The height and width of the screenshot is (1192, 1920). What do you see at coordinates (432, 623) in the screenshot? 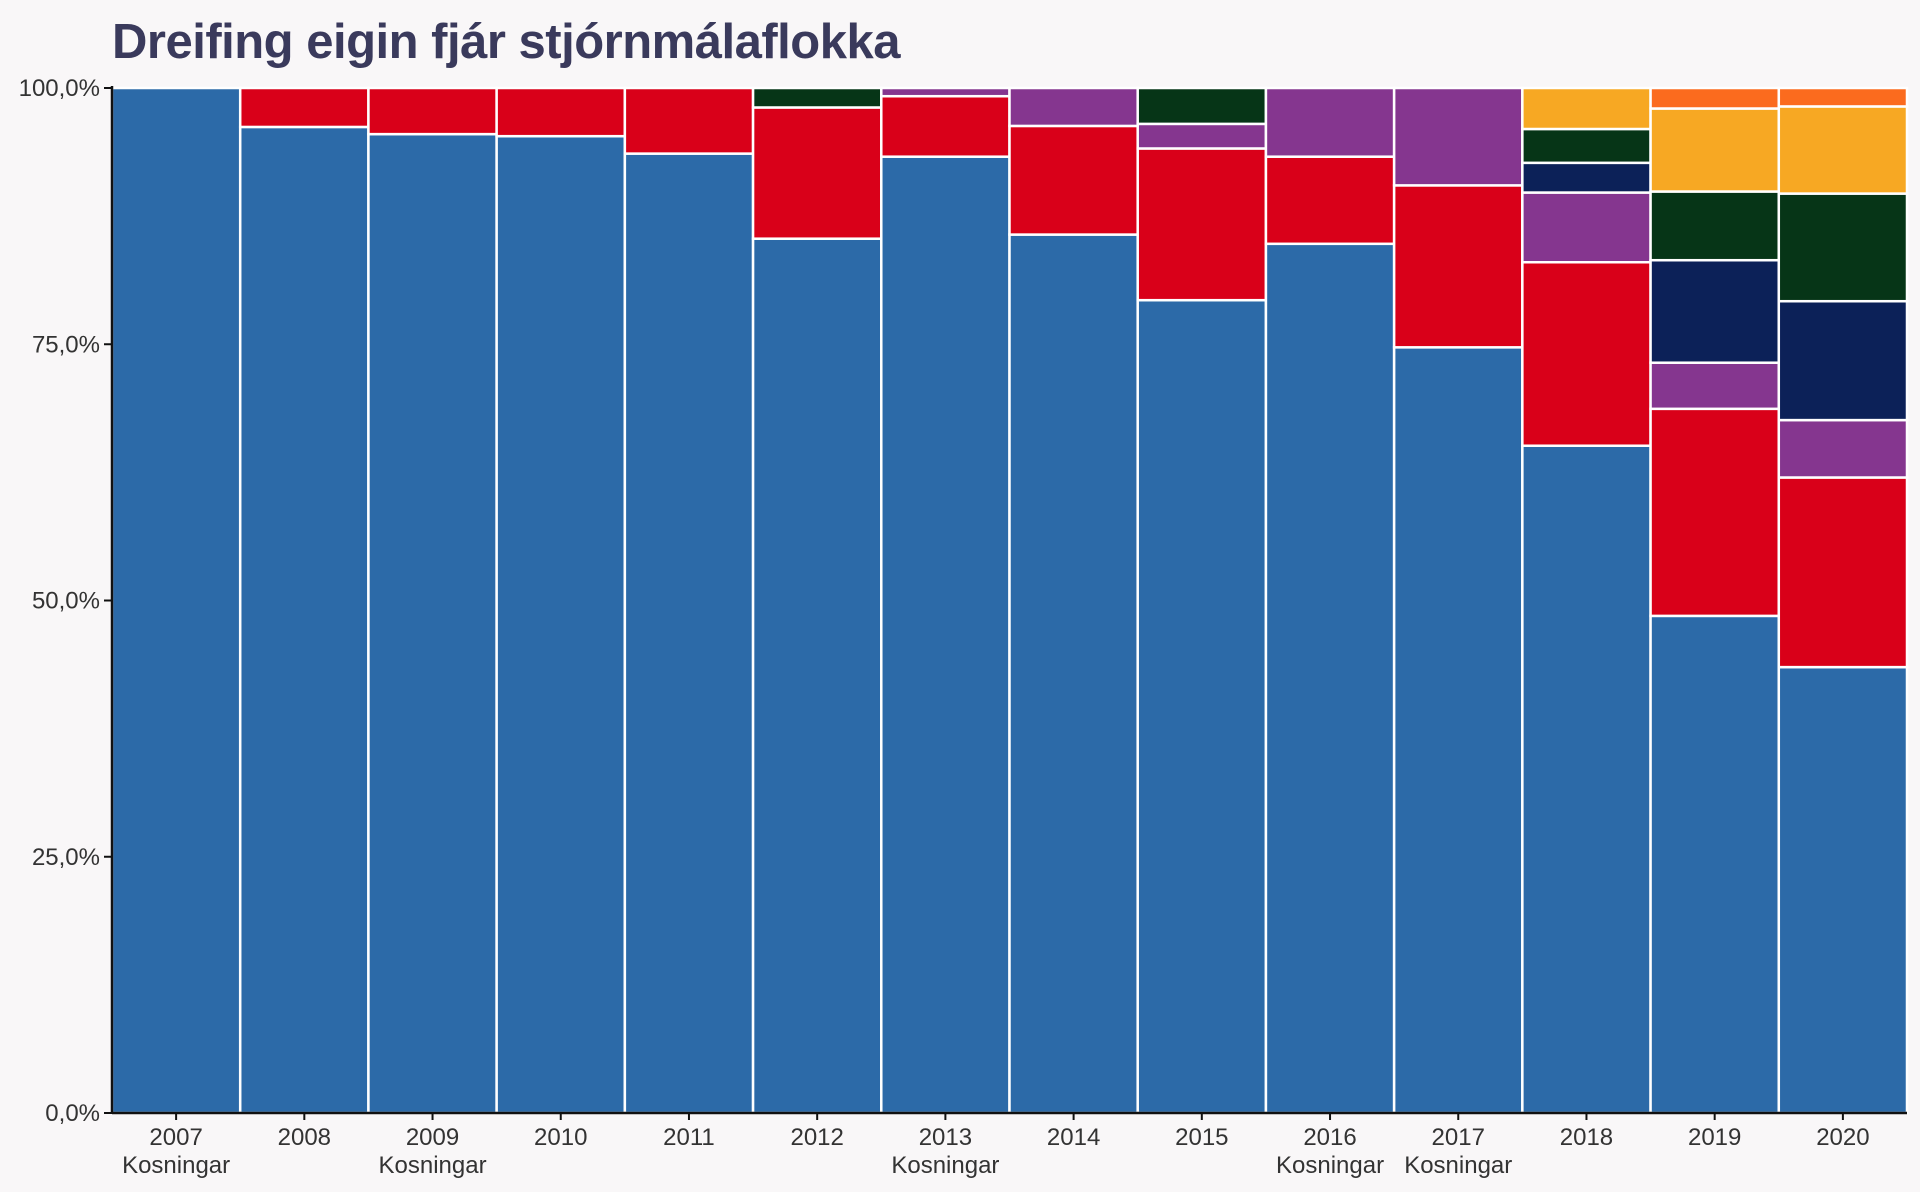
I see `bar-segment-2009-s1` at bounding box center [432, 623].